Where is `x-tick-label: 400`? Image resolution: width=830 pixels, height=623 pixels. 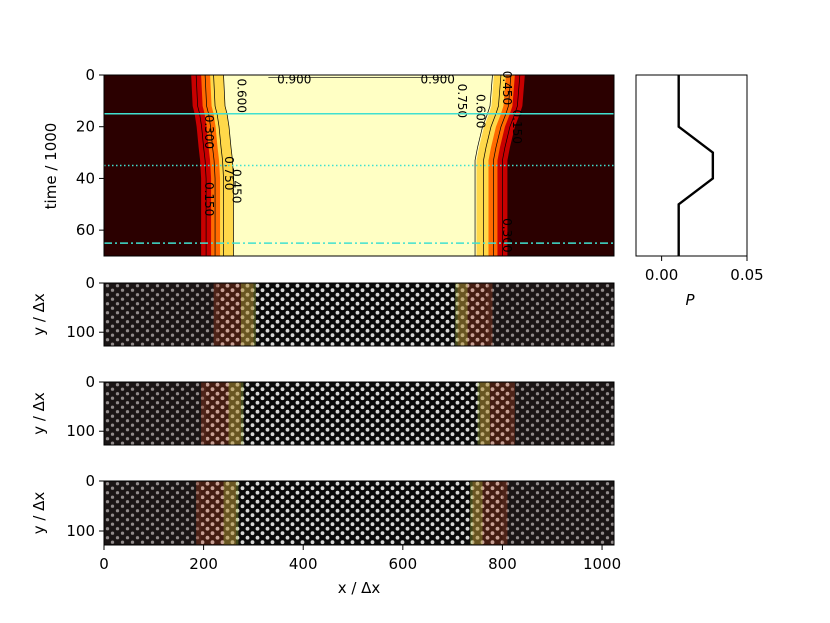
x-tick-label: 400 is located at coordinates (303, 564).